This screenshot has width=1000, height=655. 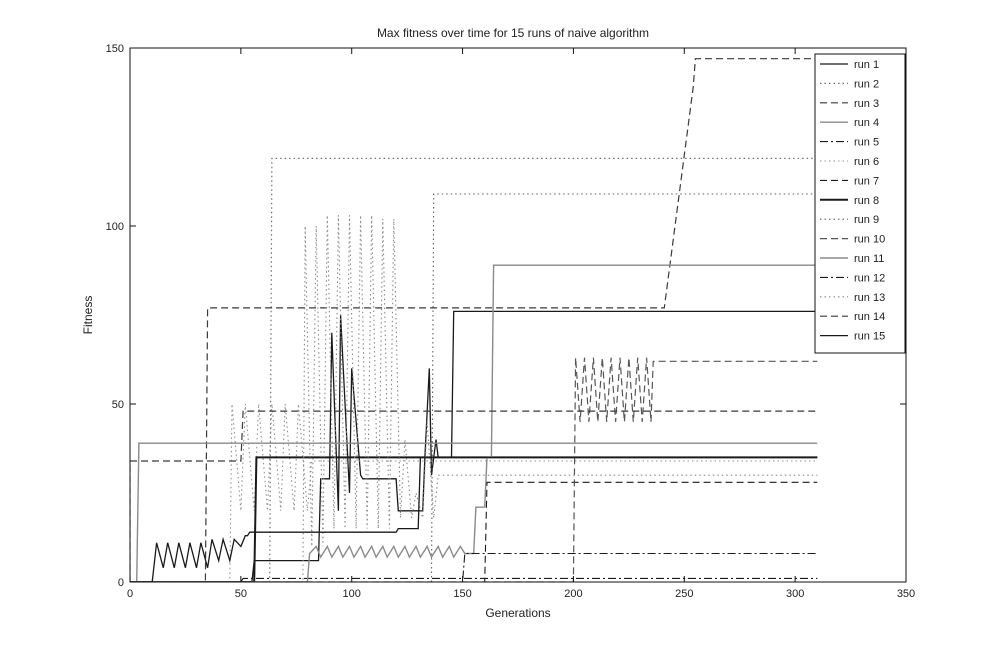 I want to click on legend-label-run-10: run 10, so click(x=869, y=240).